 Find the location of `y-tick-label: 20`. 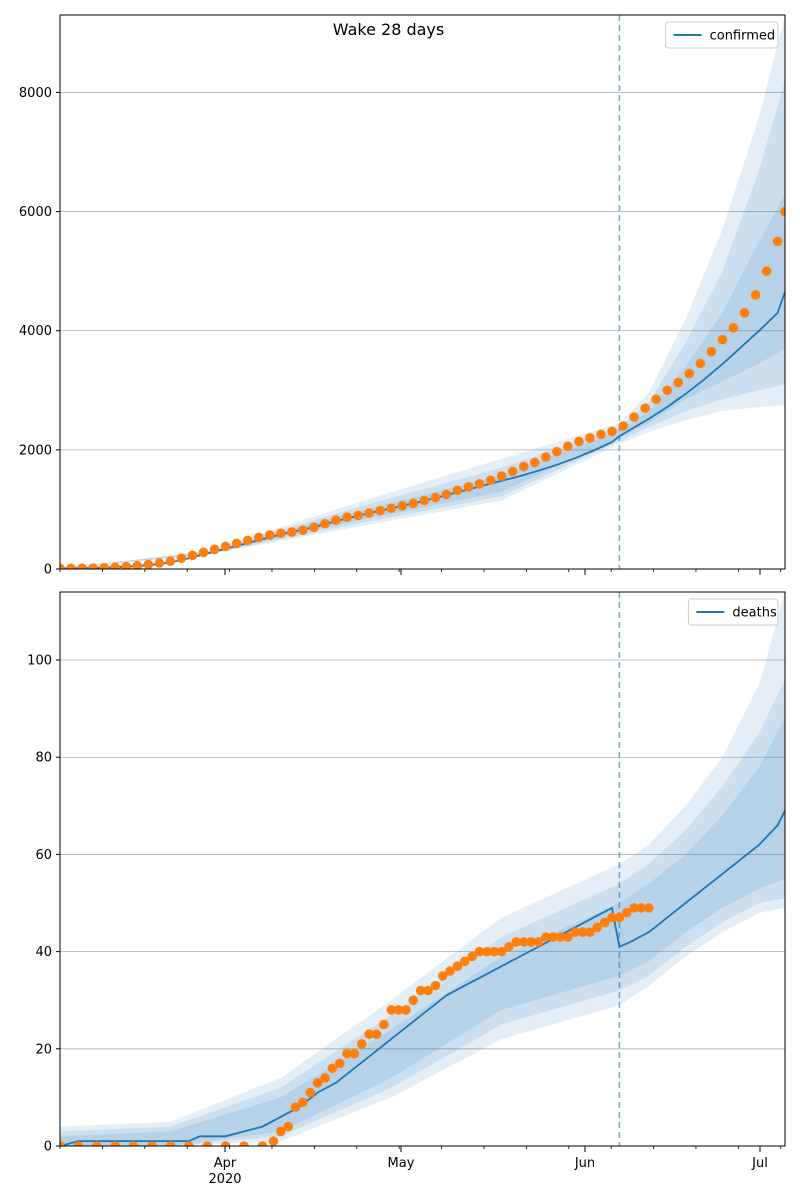

y-tick-label: 20 is located at coordinates (43, 1049).